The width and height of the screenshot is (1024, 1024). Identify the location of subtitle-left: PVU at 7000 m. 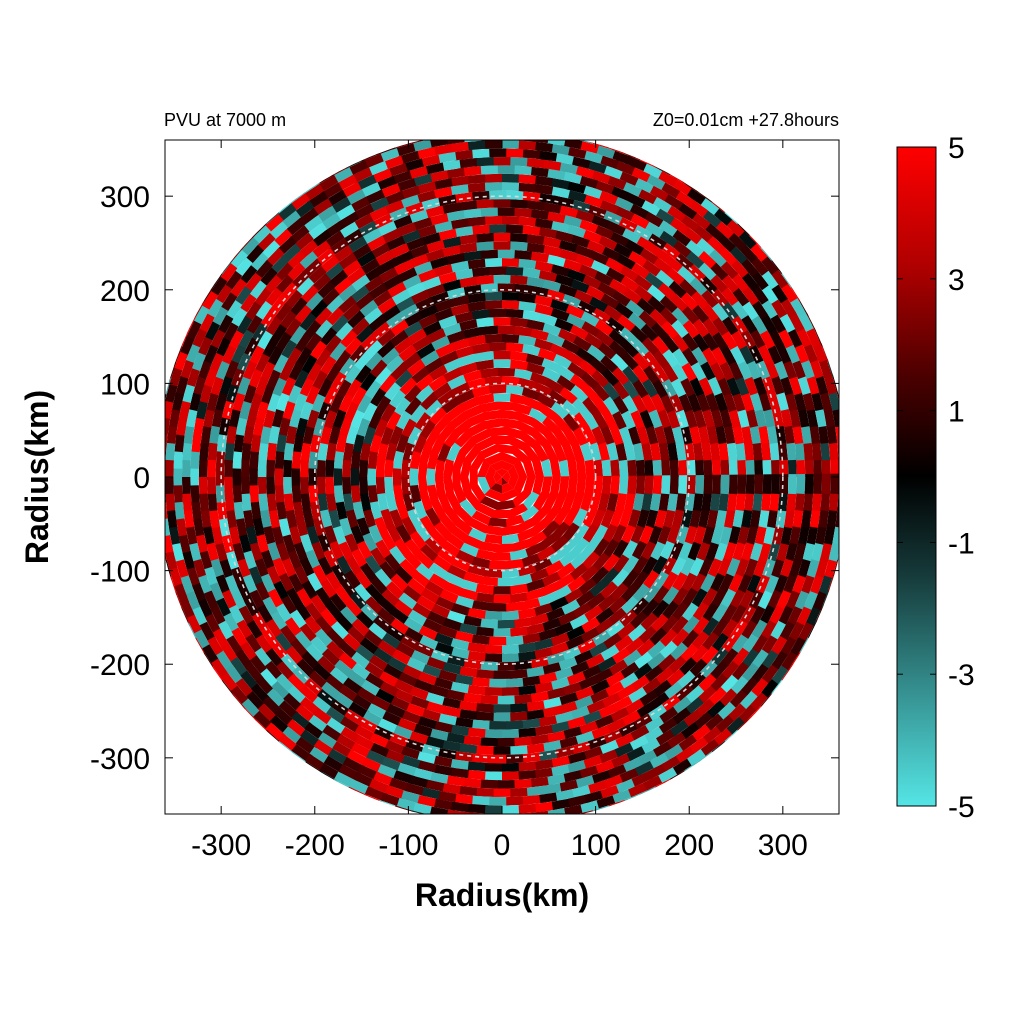
(225, 120).